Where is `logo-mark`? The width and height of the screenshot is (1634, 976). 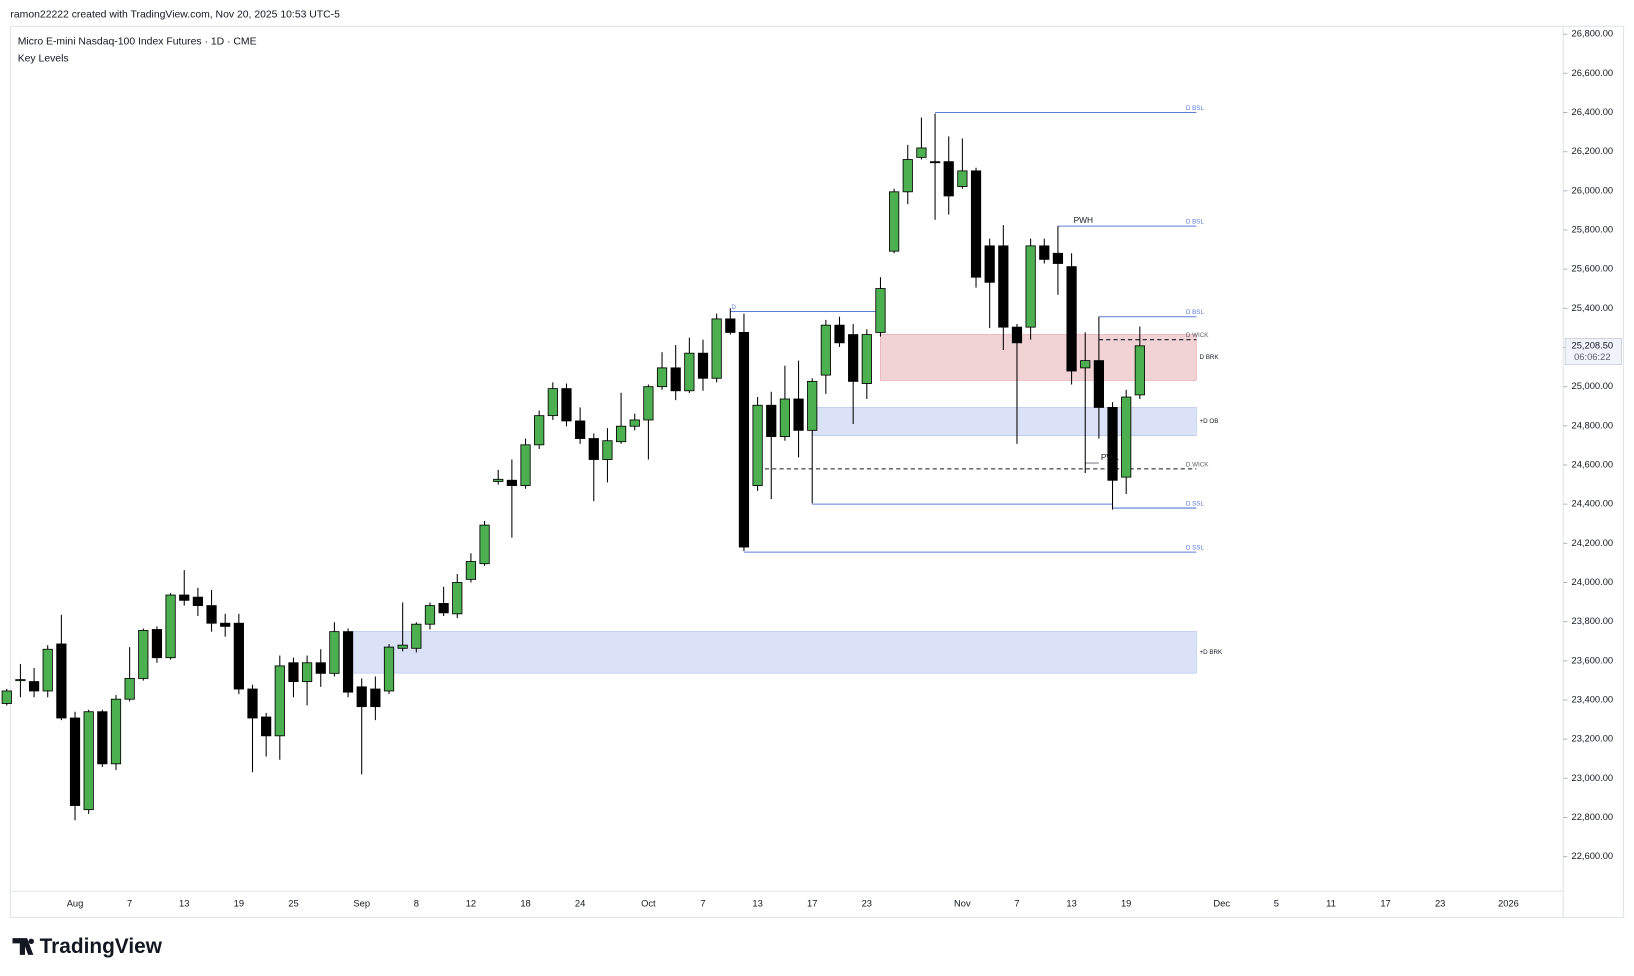
logo-mark is located at coordinates (23, 946).